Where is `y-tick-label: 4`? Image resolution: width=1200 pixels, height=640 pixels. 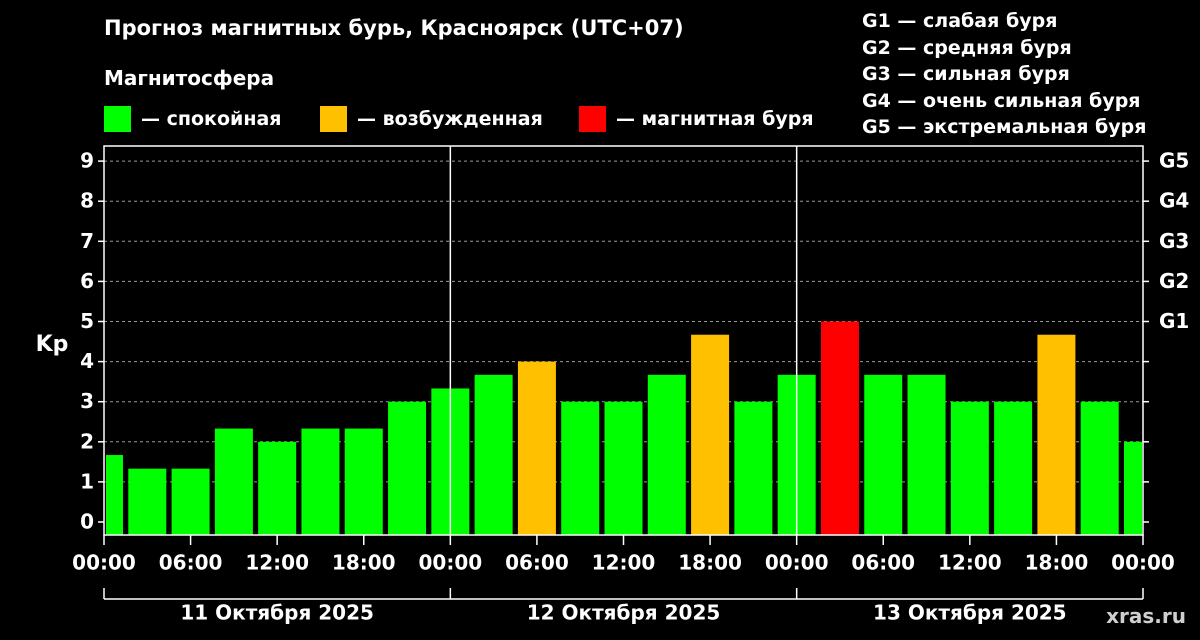 y-tick-label: 4 is located at coordinates (87, 361).